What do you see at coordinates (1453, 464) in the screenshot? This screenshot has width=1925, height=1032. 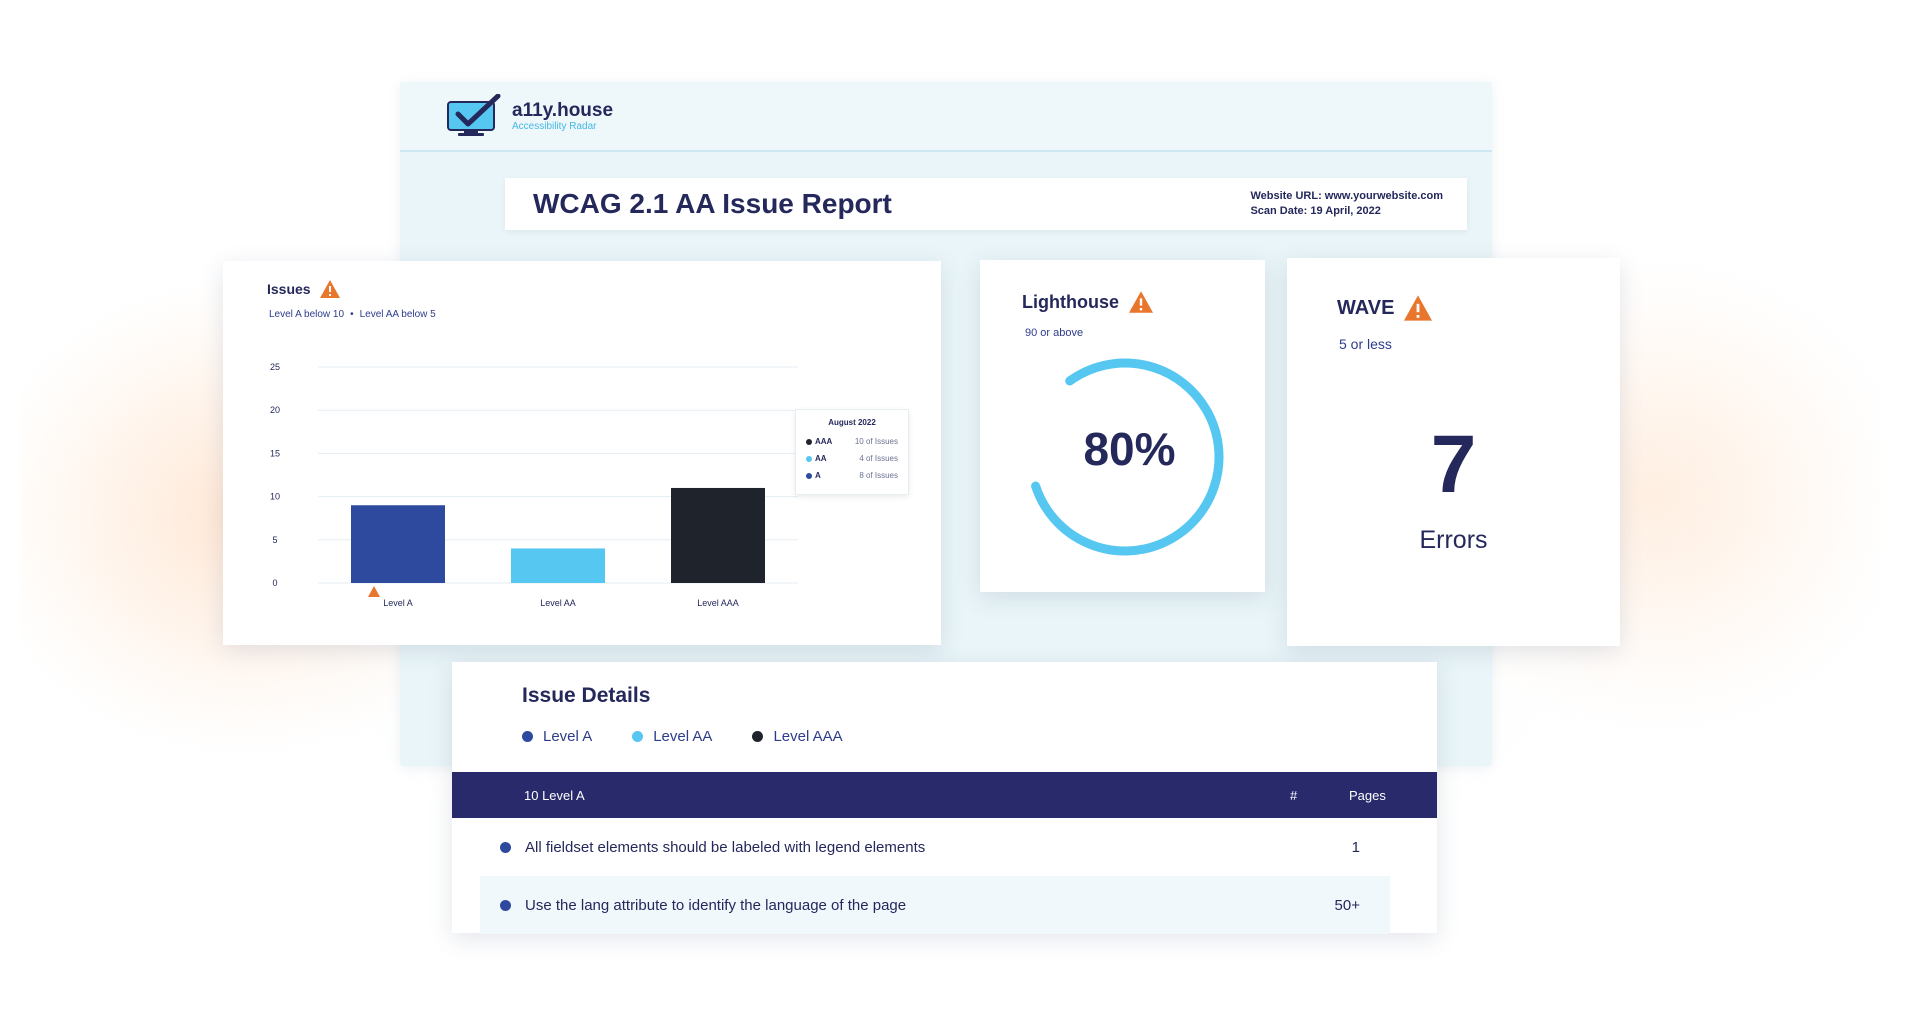 I see `wave-error-count: 7` at bounding box center [1453, 464].